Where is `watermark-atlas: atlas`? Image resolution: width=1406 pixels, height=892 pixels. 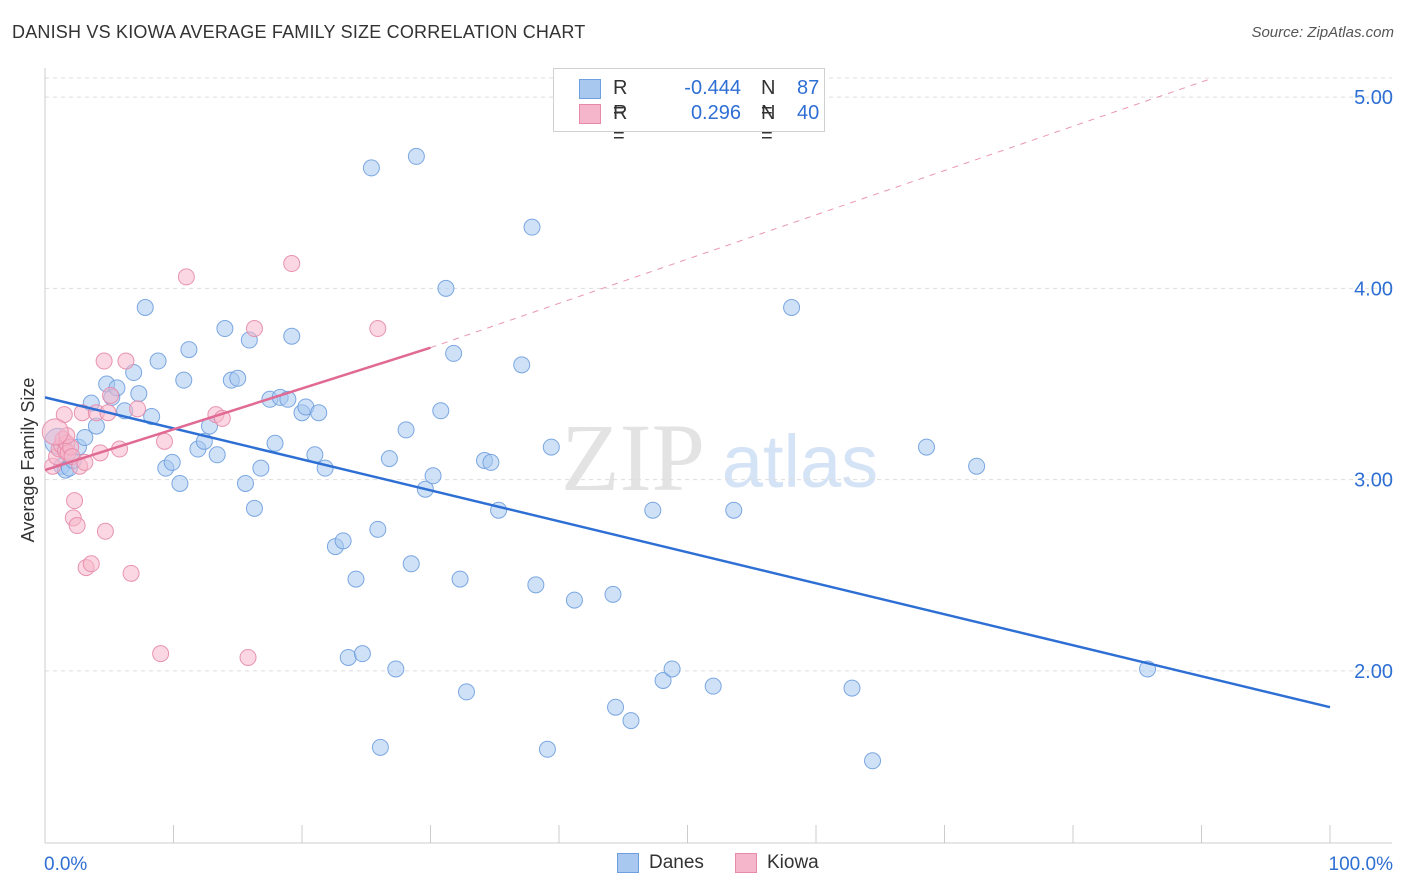
watermark-atlas: atlas is located at coordinates (800, 461).